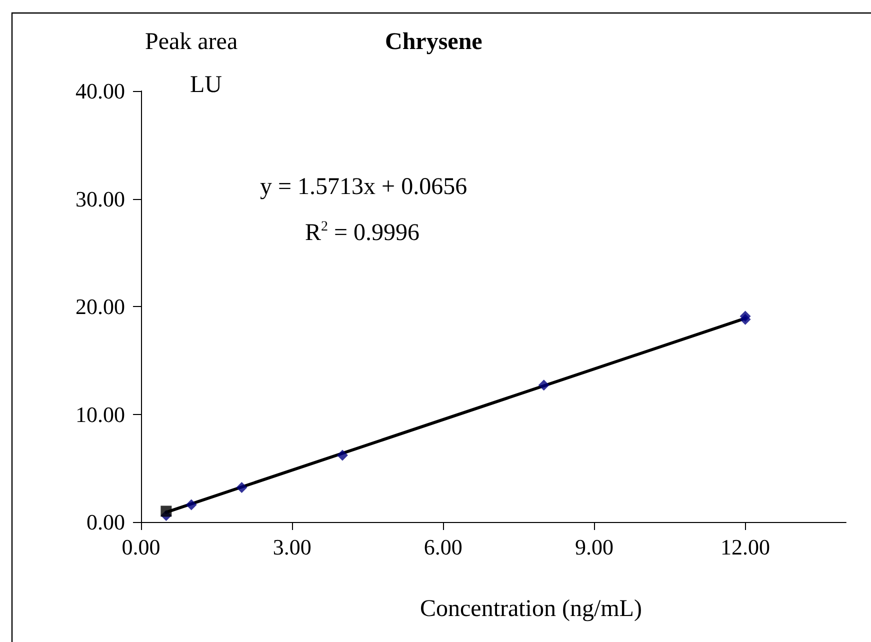  What do you see at coordinates (594, 547) in the screenshot?
I see `x-tick-label: 9.00` at bounding box center [594, 547].